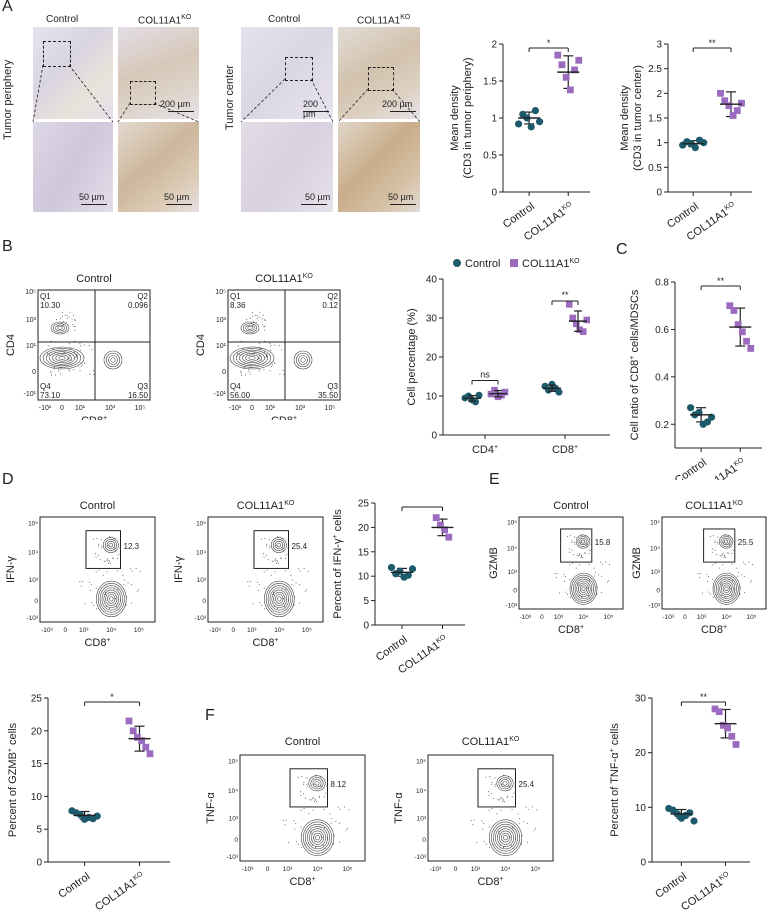 The width and height of the screenshot is (772, 913). What do you see at coordinates (7, 246) in the screenshot?
I see `panel-letter-b: B` at bounding box center [7, 246].